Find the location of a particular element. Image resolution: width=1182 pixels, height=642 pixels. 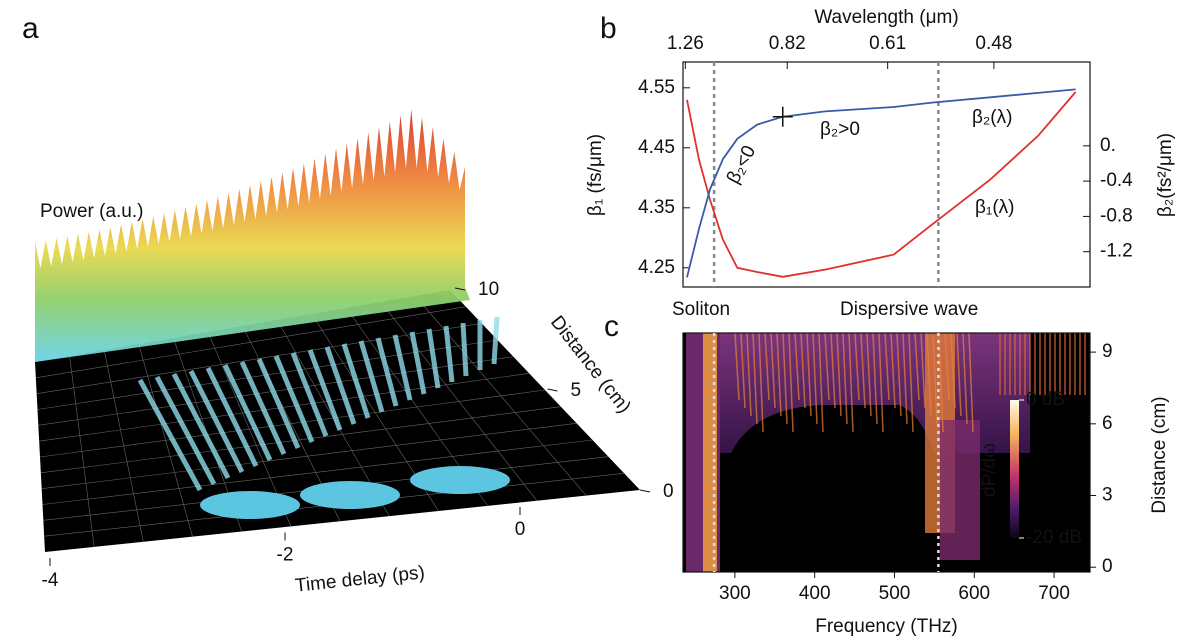

annotation: Soliton is located at coordinates (701, 309).